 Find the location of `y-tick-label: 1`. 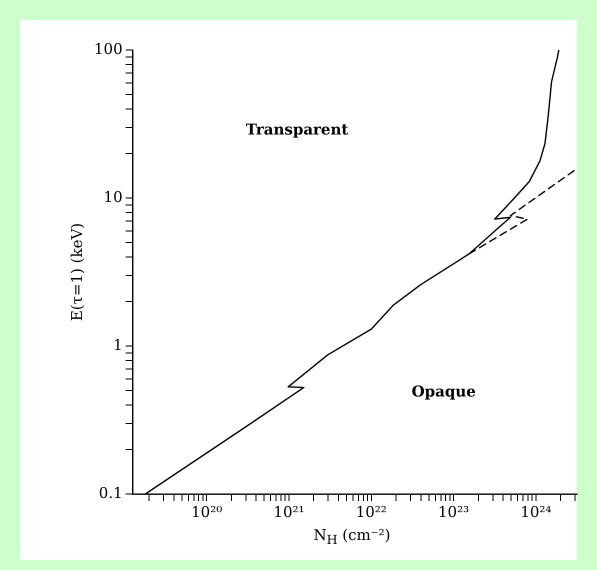

y-tick-label: 1 is located at coordinates (118, 345).